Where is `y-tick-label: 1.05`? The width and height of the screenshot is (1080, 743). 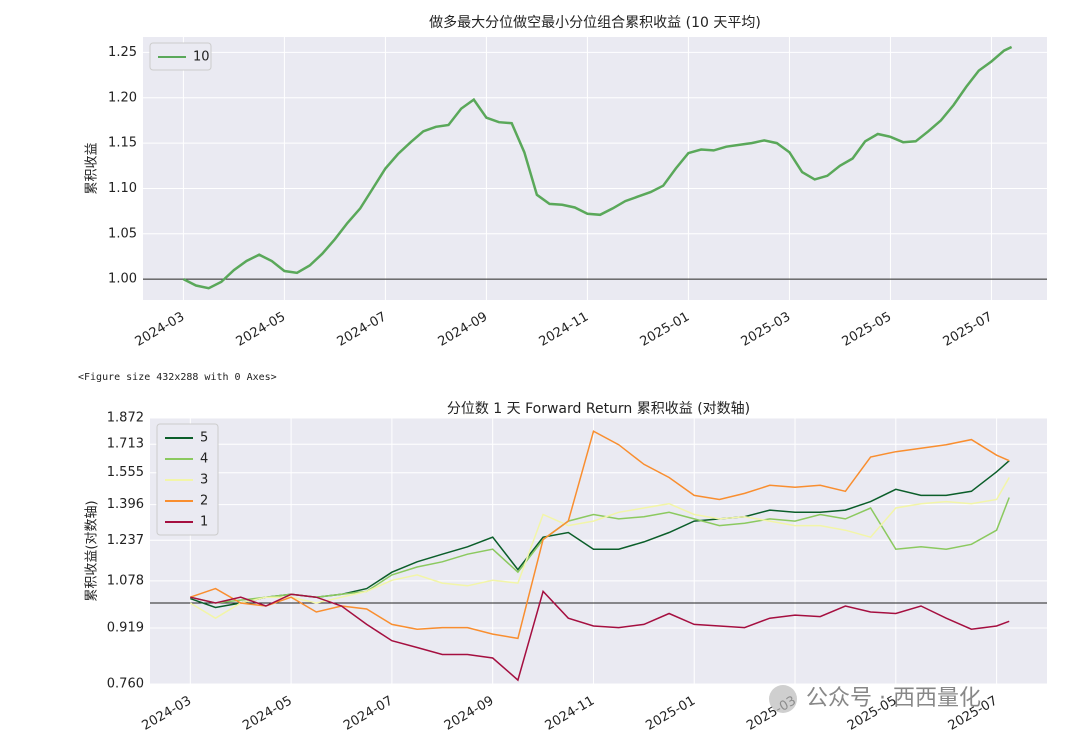 y-tick-label: 1.05 is located at coordinates (122, 233).